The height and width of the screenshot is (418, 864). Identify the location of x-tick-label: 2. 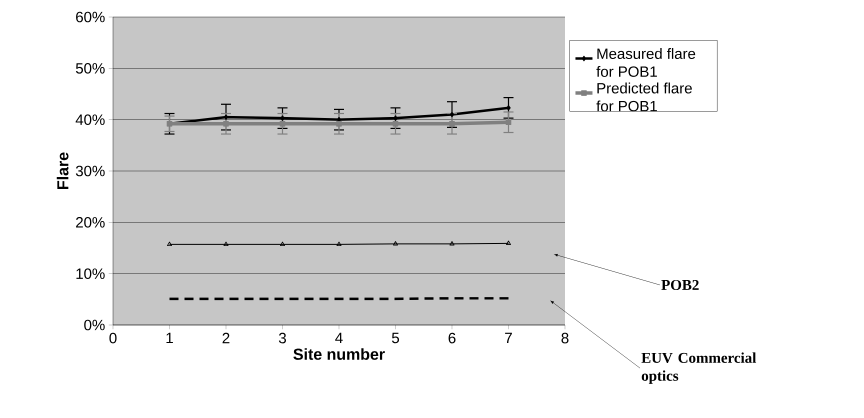
(226, 338).